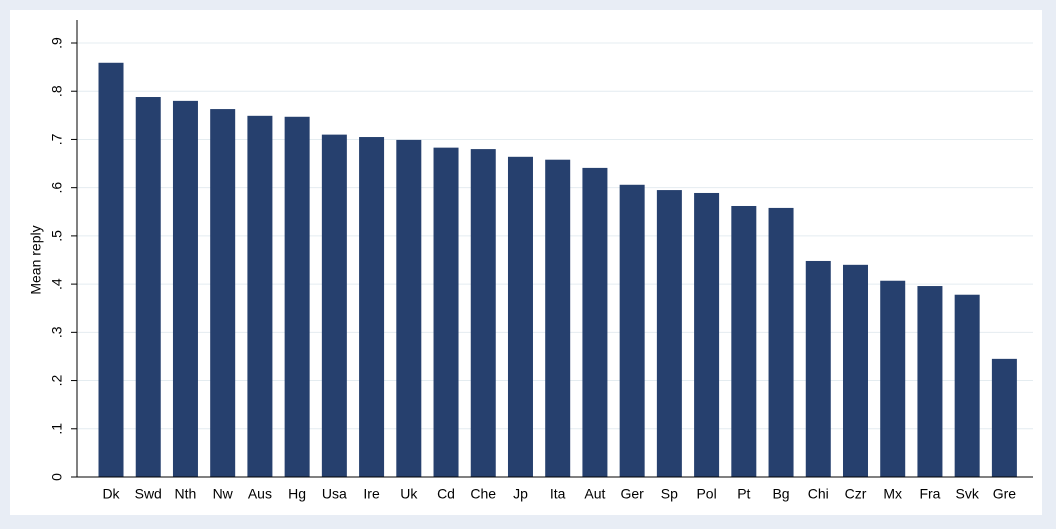 The image size is (1056, 529). I want to click on x-tick-label: Nw, so click(223, 494).